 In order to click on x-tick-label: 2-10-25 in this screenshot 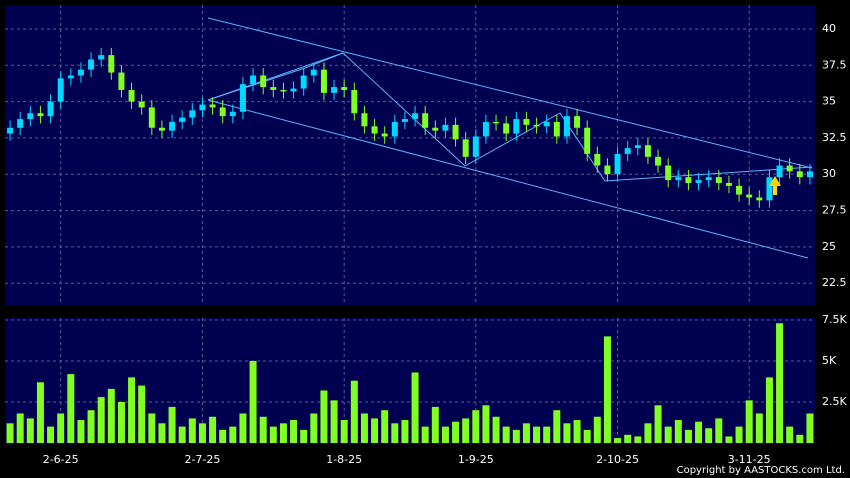, I will do `click(617, 459)`.